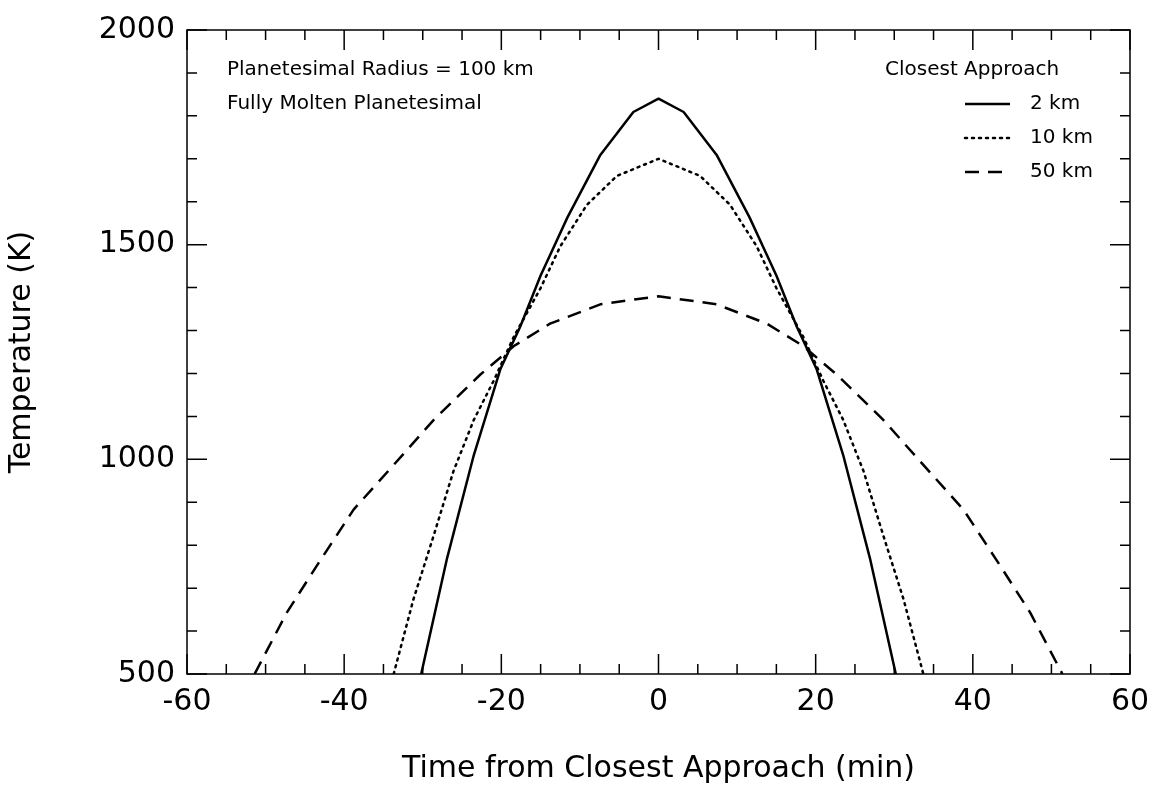  What do you see at coordinates (19, 352) in the screenshot?
I see `y-axis-title: Temperature (K)` at bounding box center [19, 352].